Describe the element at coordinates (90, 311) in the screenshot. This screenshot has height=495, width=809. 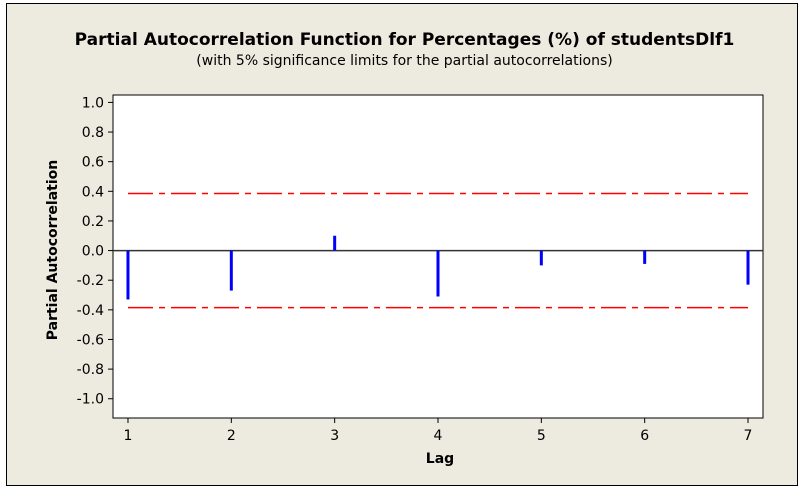
I see `y-tick-label: -0.4` at that location.